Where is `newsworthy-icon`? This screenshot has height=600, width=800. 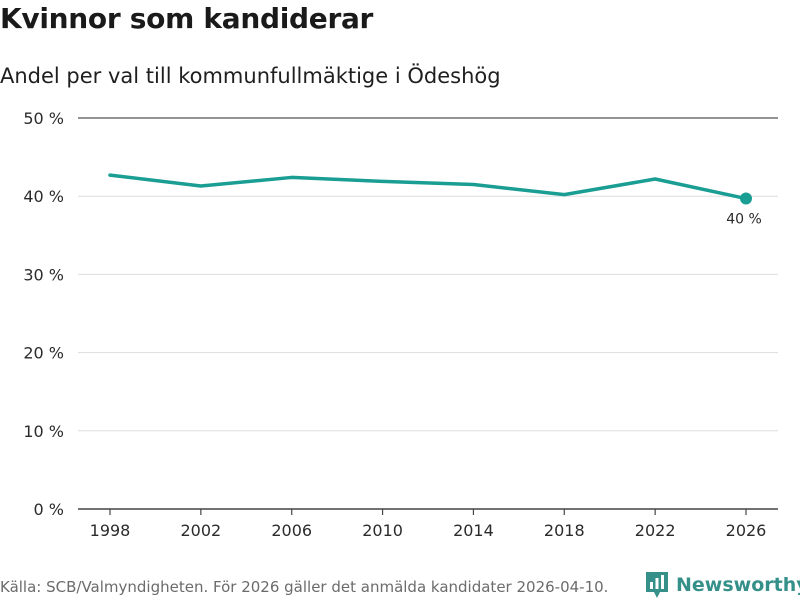 newsworthy-icon is located at coordinates (657, 585).